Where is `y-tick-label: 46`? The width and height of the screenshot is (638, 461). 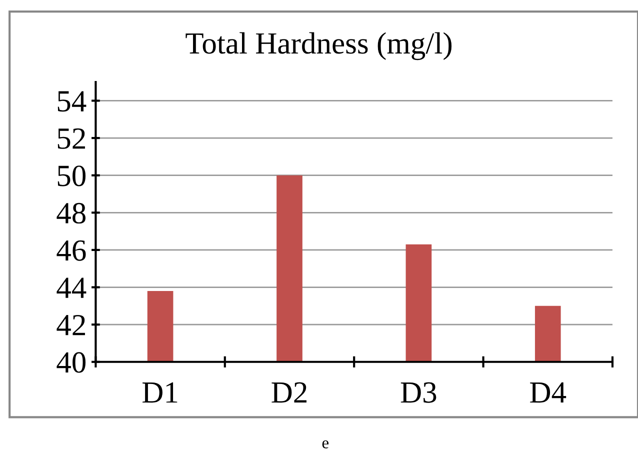
y-tick-label: 46 is located at coordinates (71, 250).